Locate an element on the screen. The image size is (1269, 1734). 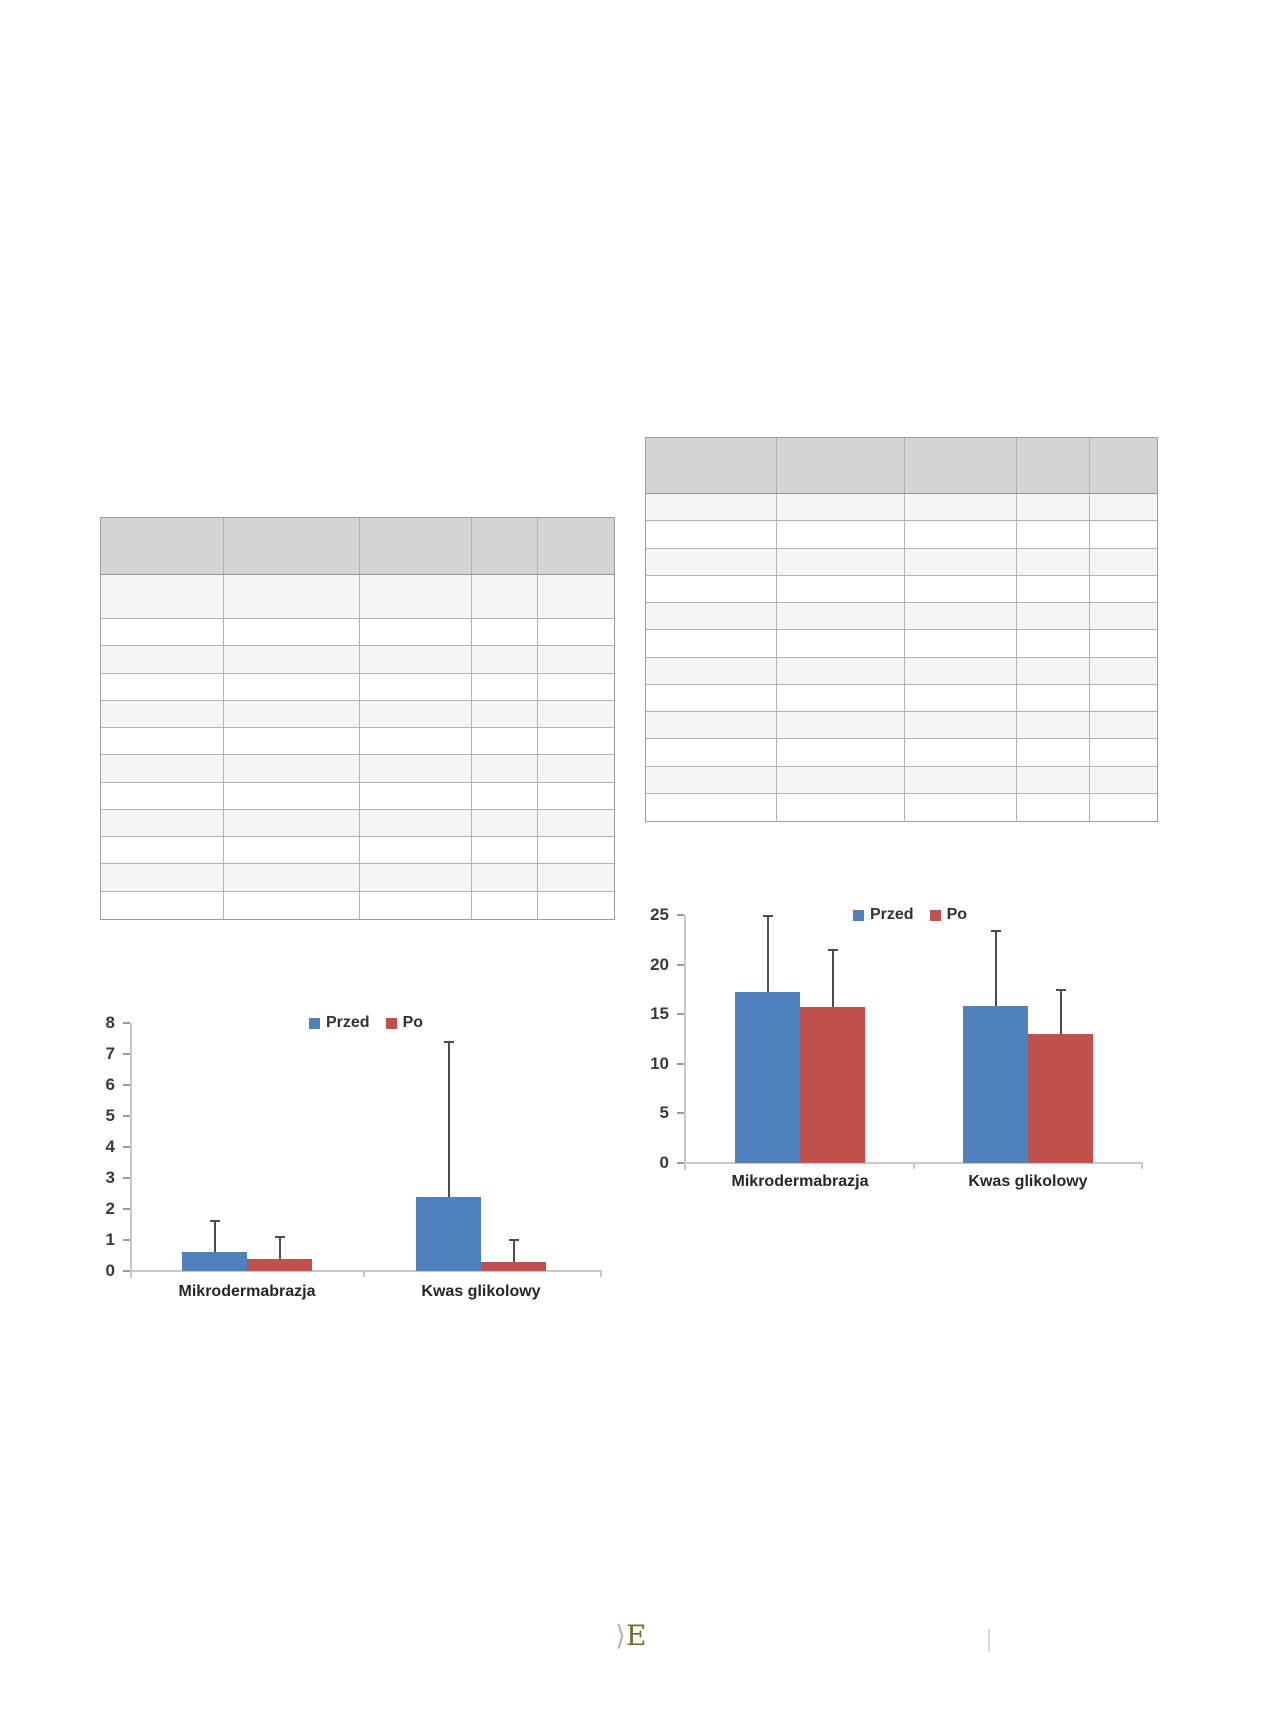
results-table-right is located at coordinates (901, 629).